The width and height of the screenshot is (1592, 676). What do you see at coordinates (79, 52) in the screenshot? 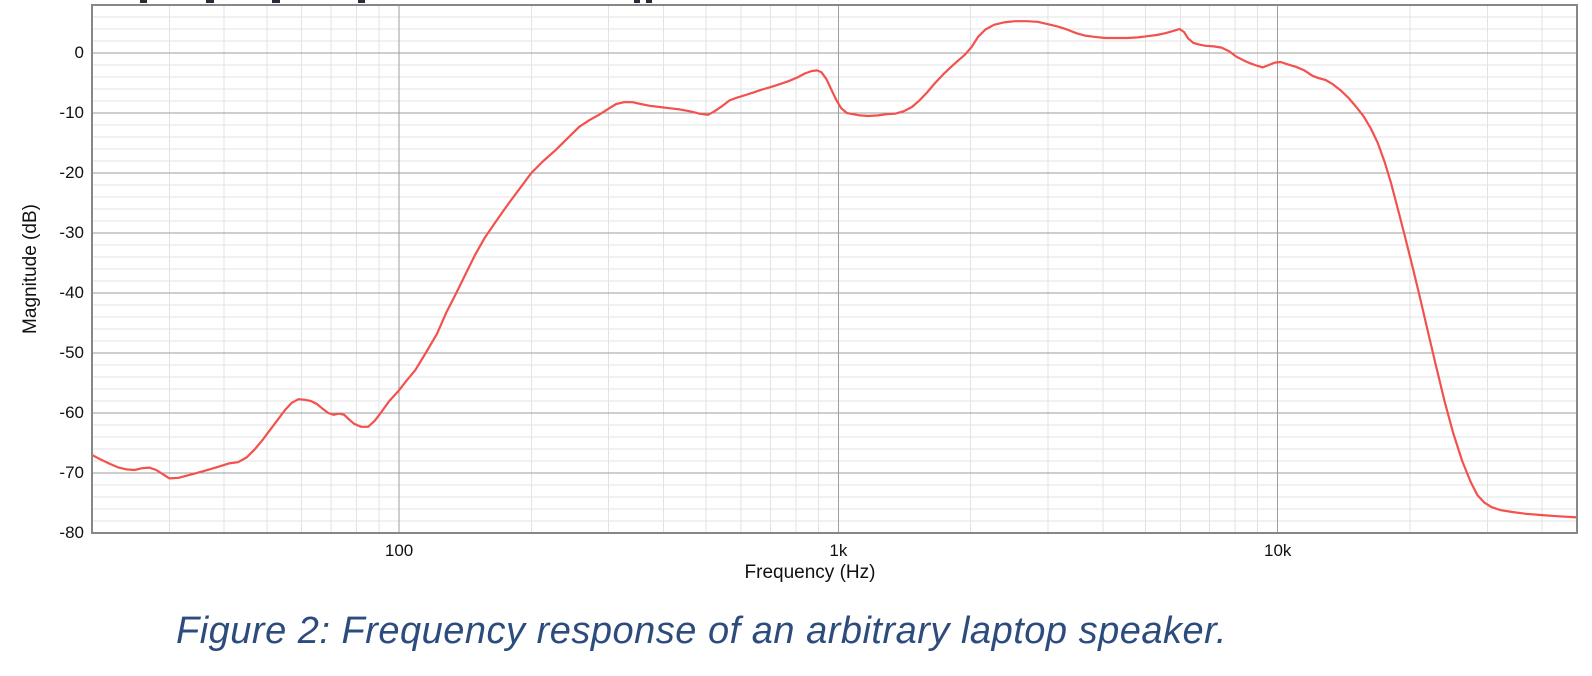
I see `y-tick-label: 0` at bounding box center [79, 52].